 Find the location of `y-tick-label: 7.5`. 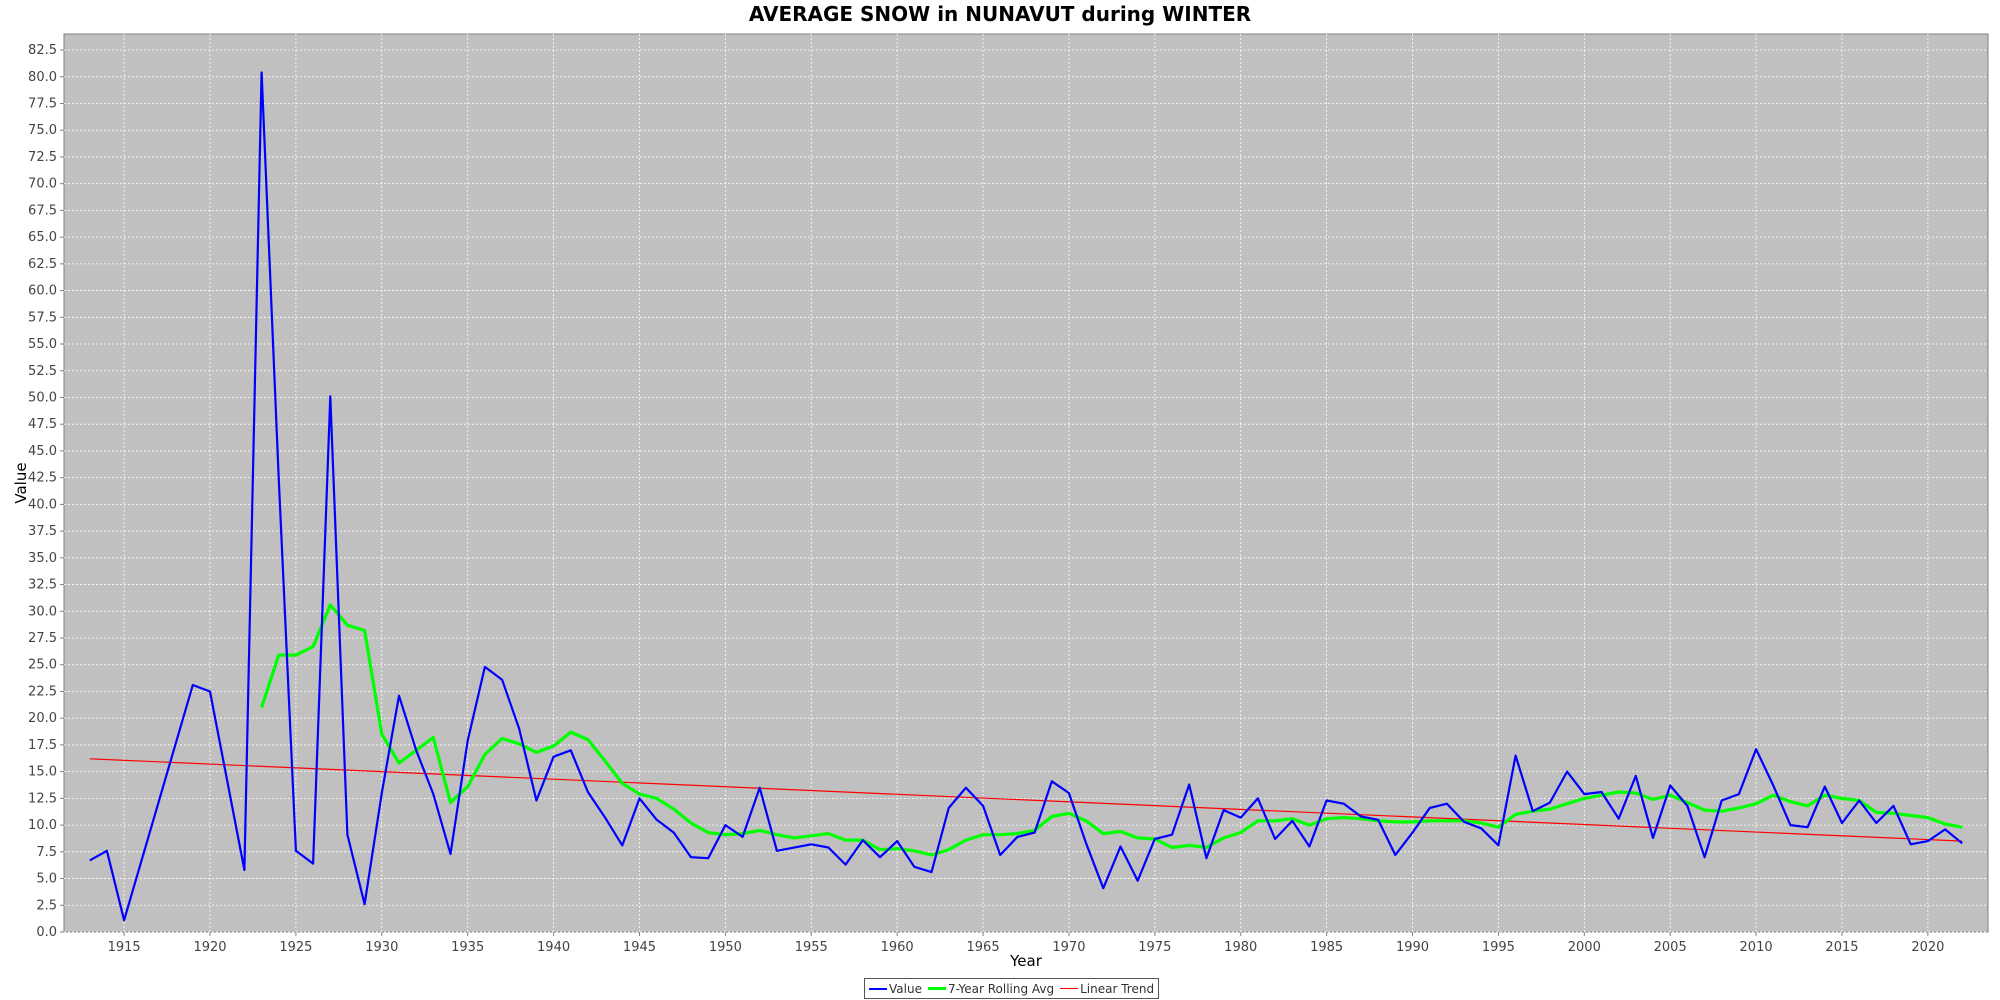

y-tick-label: 7.5 is located at coordinates (46, 852).